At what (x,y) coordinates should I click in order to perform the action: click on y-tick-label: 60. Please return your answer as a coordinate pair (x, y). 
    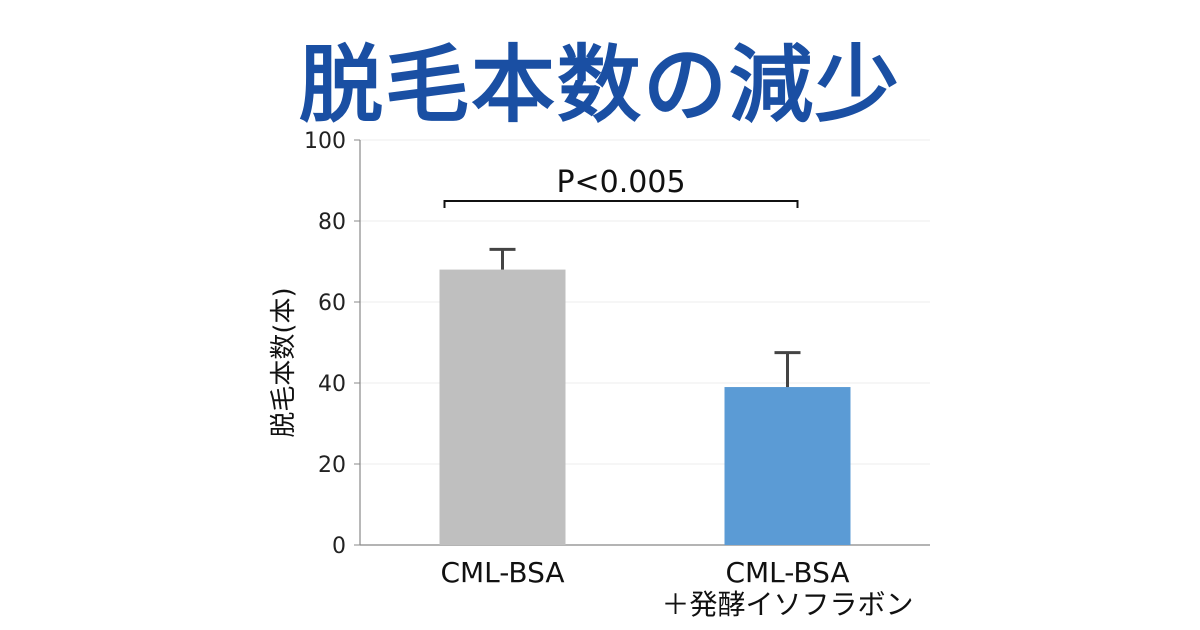
    Looking at the image, I should click on (332, 303).